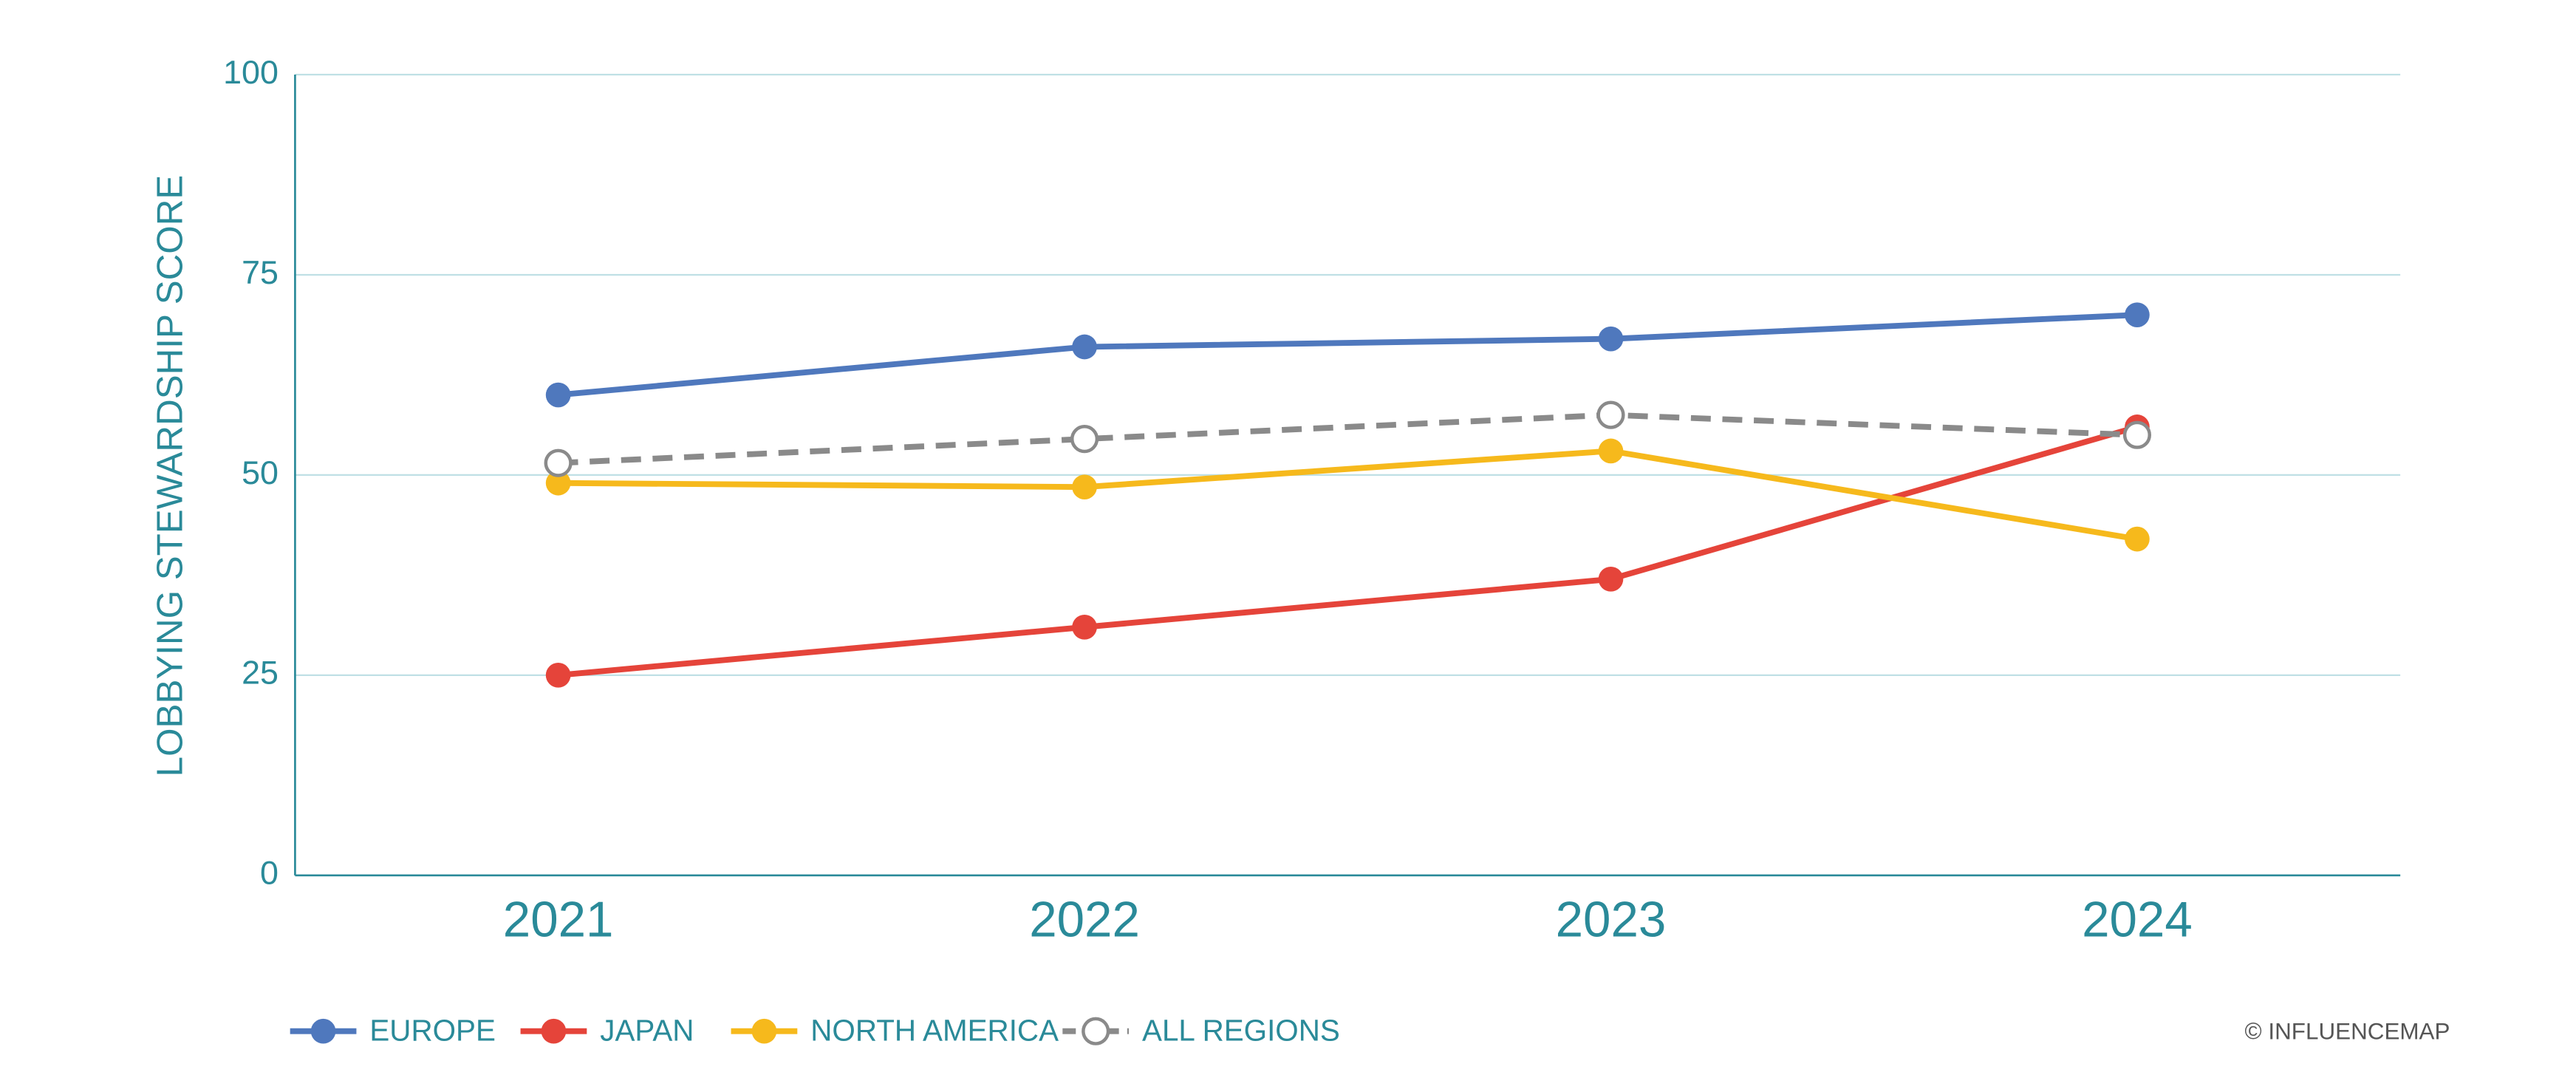 The width and height of the screenshot is (2576, 1075). Describe the element at coordinates (251, 72) in the screenshot. I see `y-tick-label: 100` at that location.